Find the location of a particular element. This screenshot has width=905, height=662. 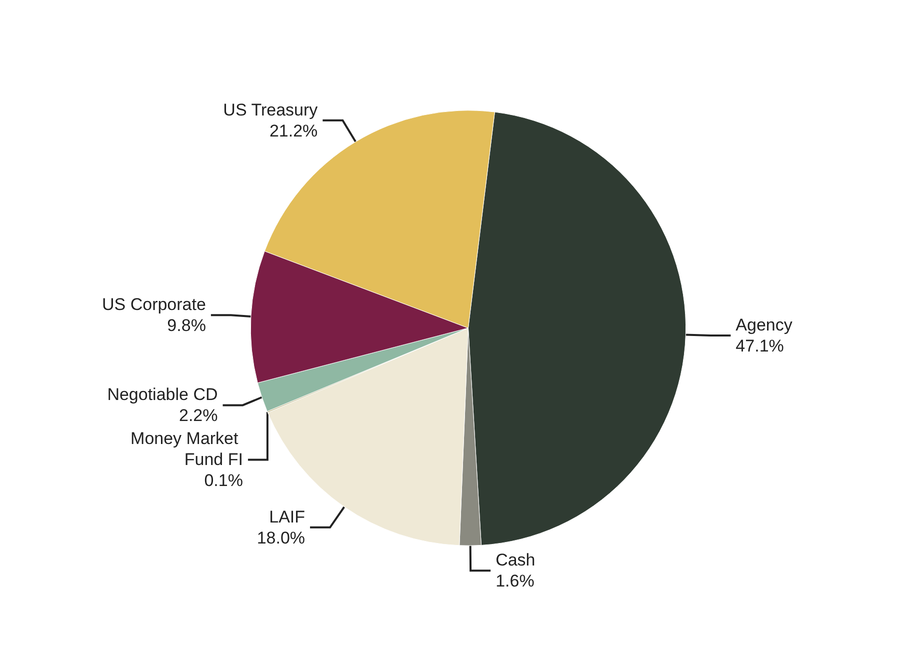

data-label: 47.1% is located at coordinates (760, 346).